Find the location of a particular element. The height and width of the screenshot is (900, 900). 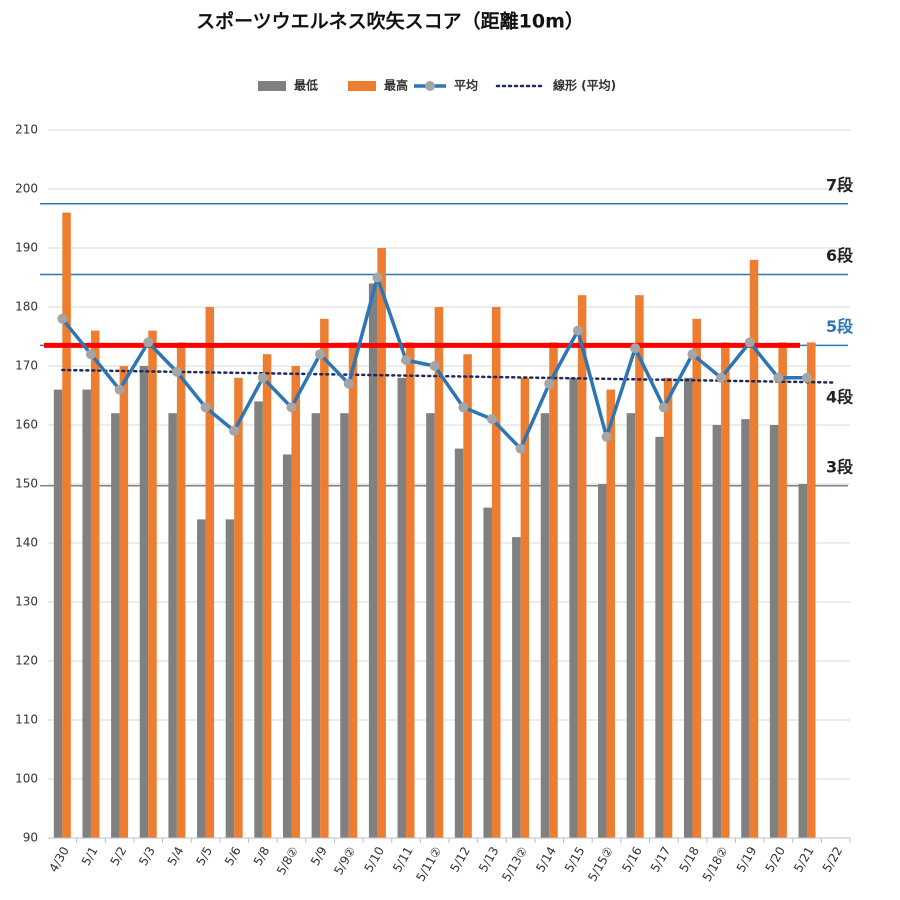

y-tick-label: 200 is located at coordinates (26, 189).